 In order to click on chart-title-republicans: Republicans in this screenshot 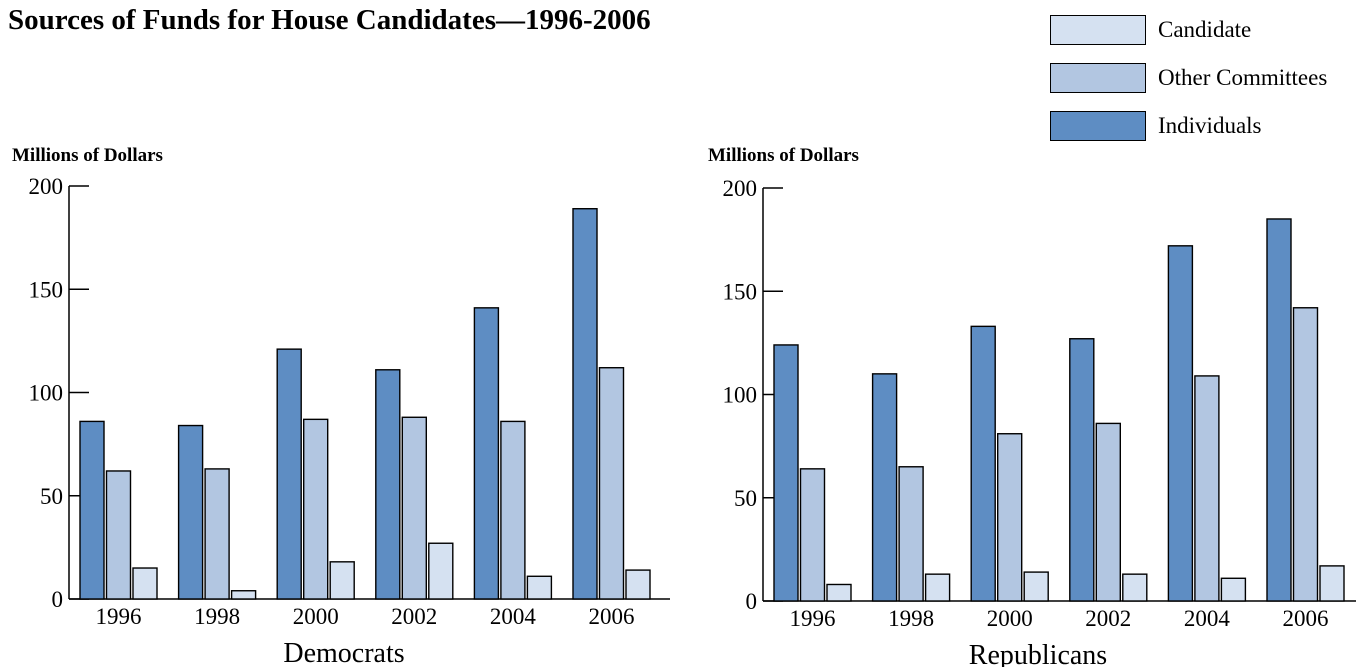, I will do `click(1038, 653)`.